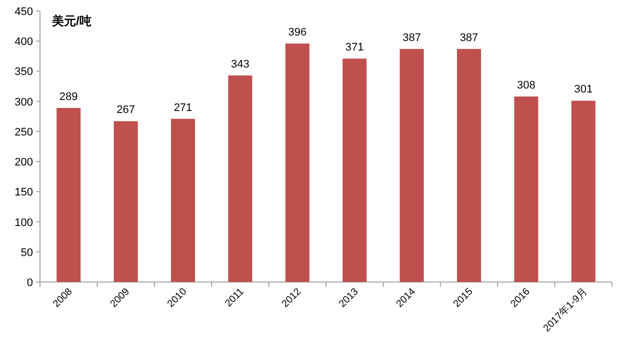 The width and height of the screenshot is (644, 350). I want to click on y-tick-label: 250, so click(23, 132).